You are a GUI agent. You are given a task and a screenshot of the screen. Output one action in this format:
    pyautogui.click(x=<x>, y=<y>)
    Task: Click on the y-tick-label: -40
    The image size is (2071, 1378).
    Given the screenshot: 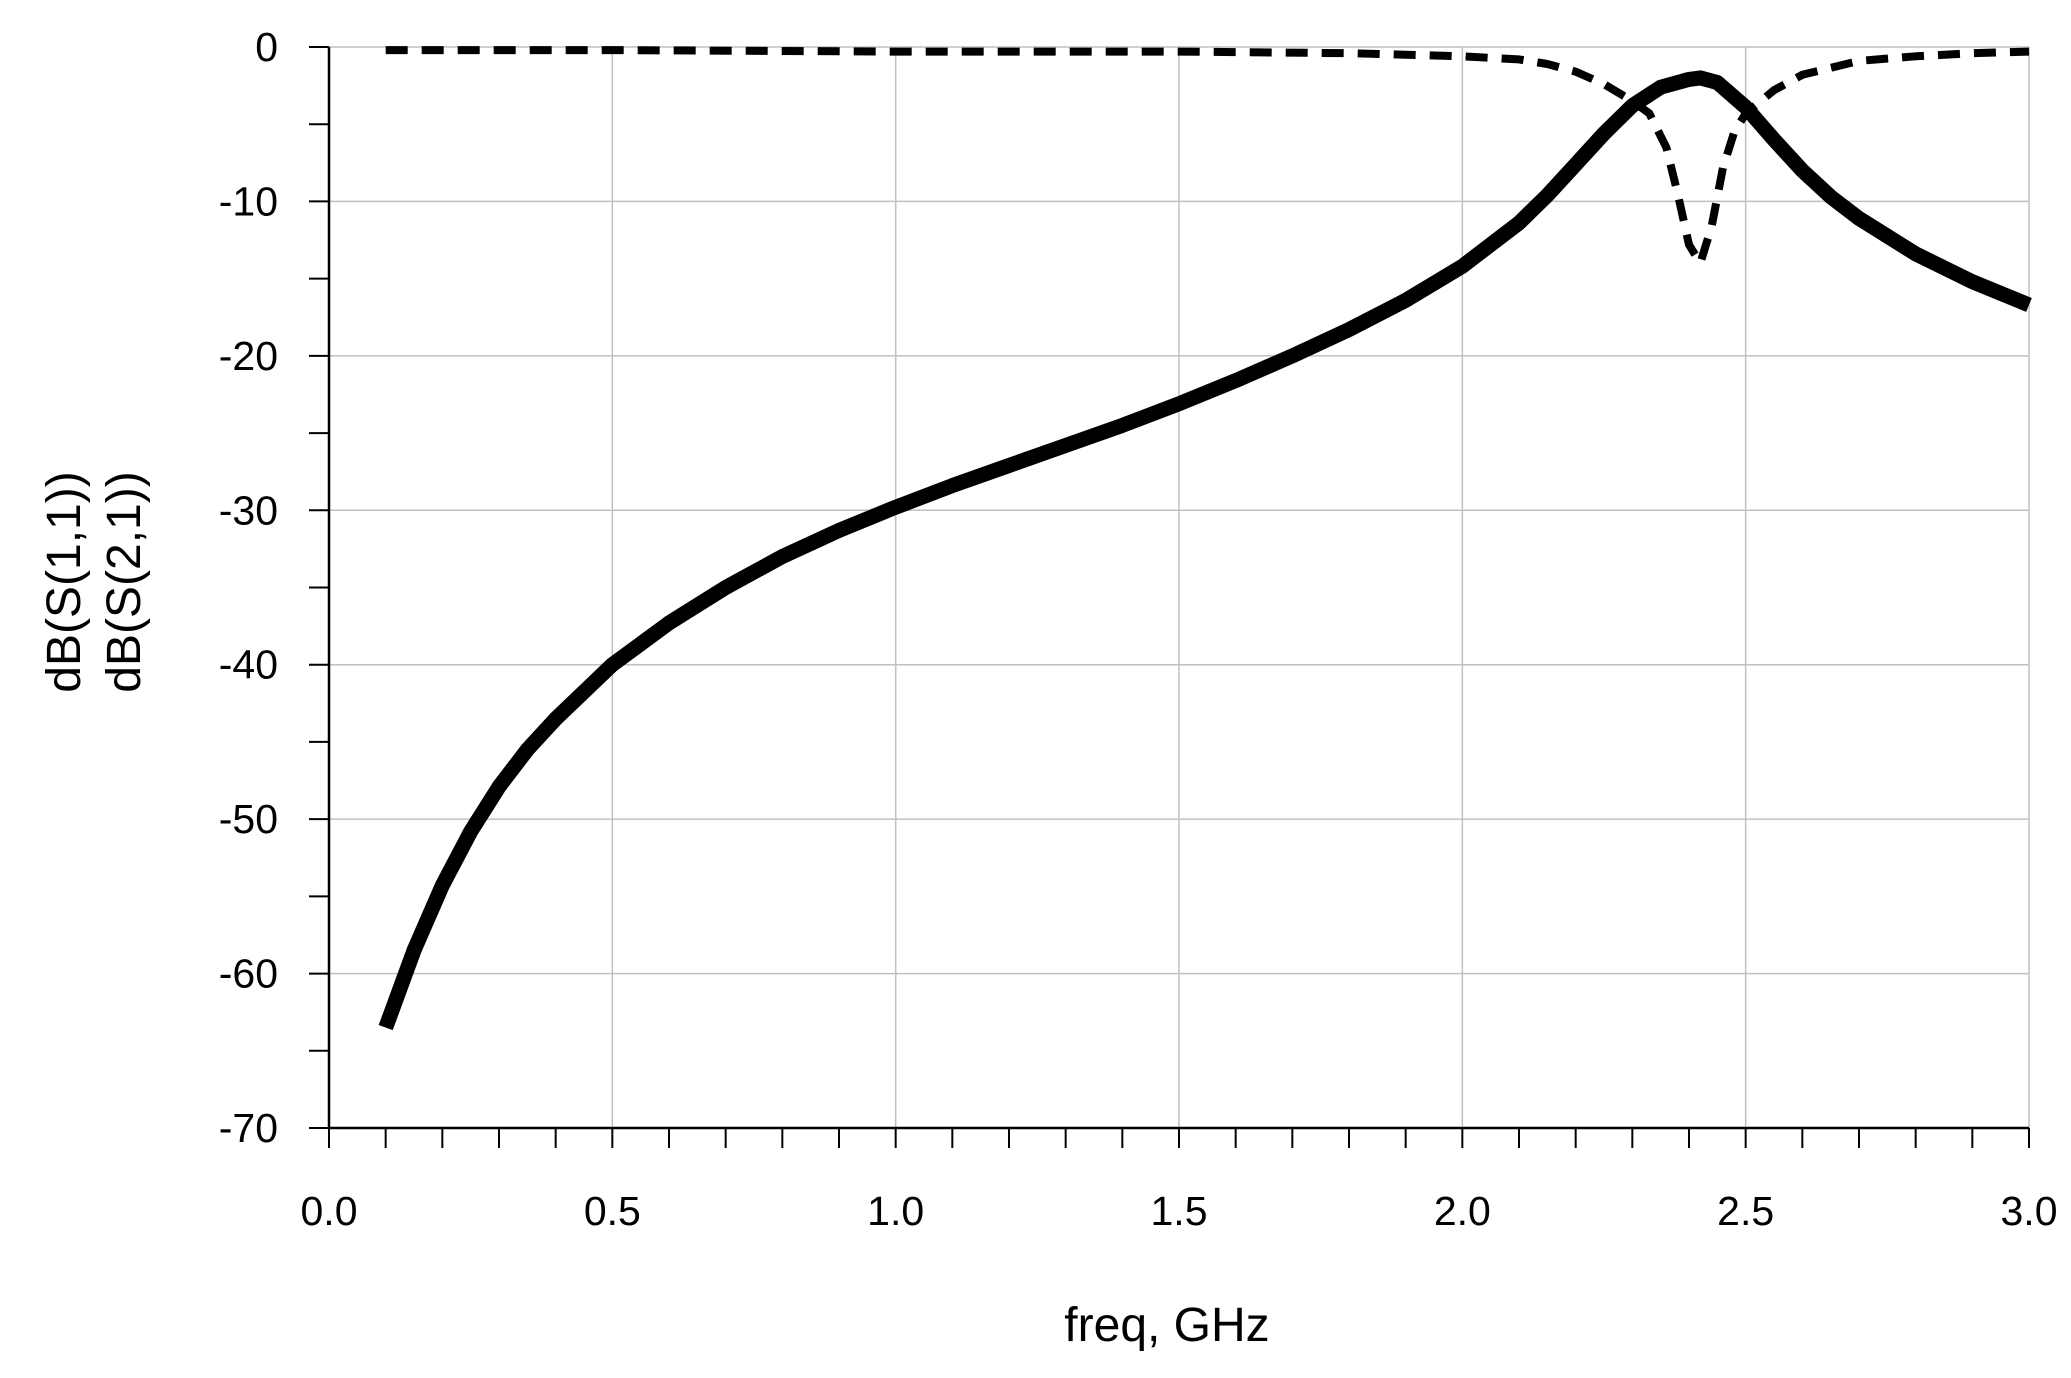 What is the action you would take?
    pyautogui.click(x=248, y=665)
    